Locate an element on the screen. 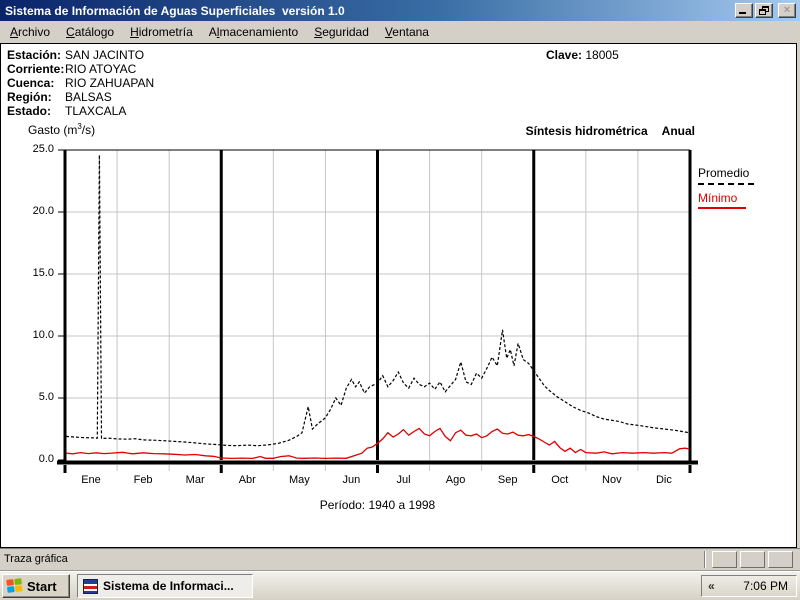 This screenshot has height=600, width=800. menu-item-archivo: Archivo is located at coordinates (30, 32).